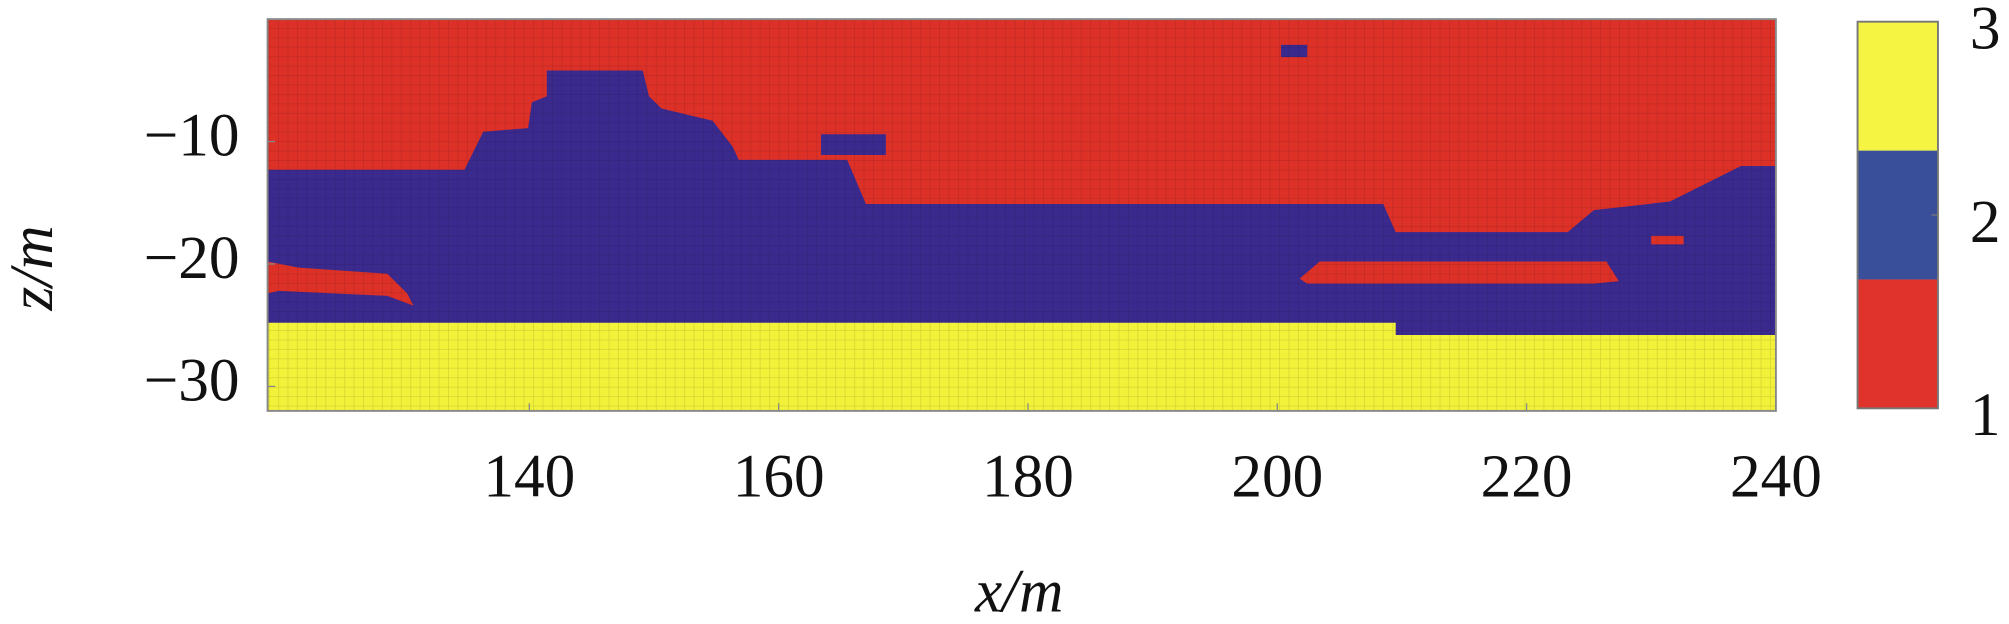 Image resolution: width=2009 pixels, height=624 pixels. What do you see at coordinates (192, 258) in the screenshot?
I see `y-tick-label: −20` at bounding box center [192, 258].